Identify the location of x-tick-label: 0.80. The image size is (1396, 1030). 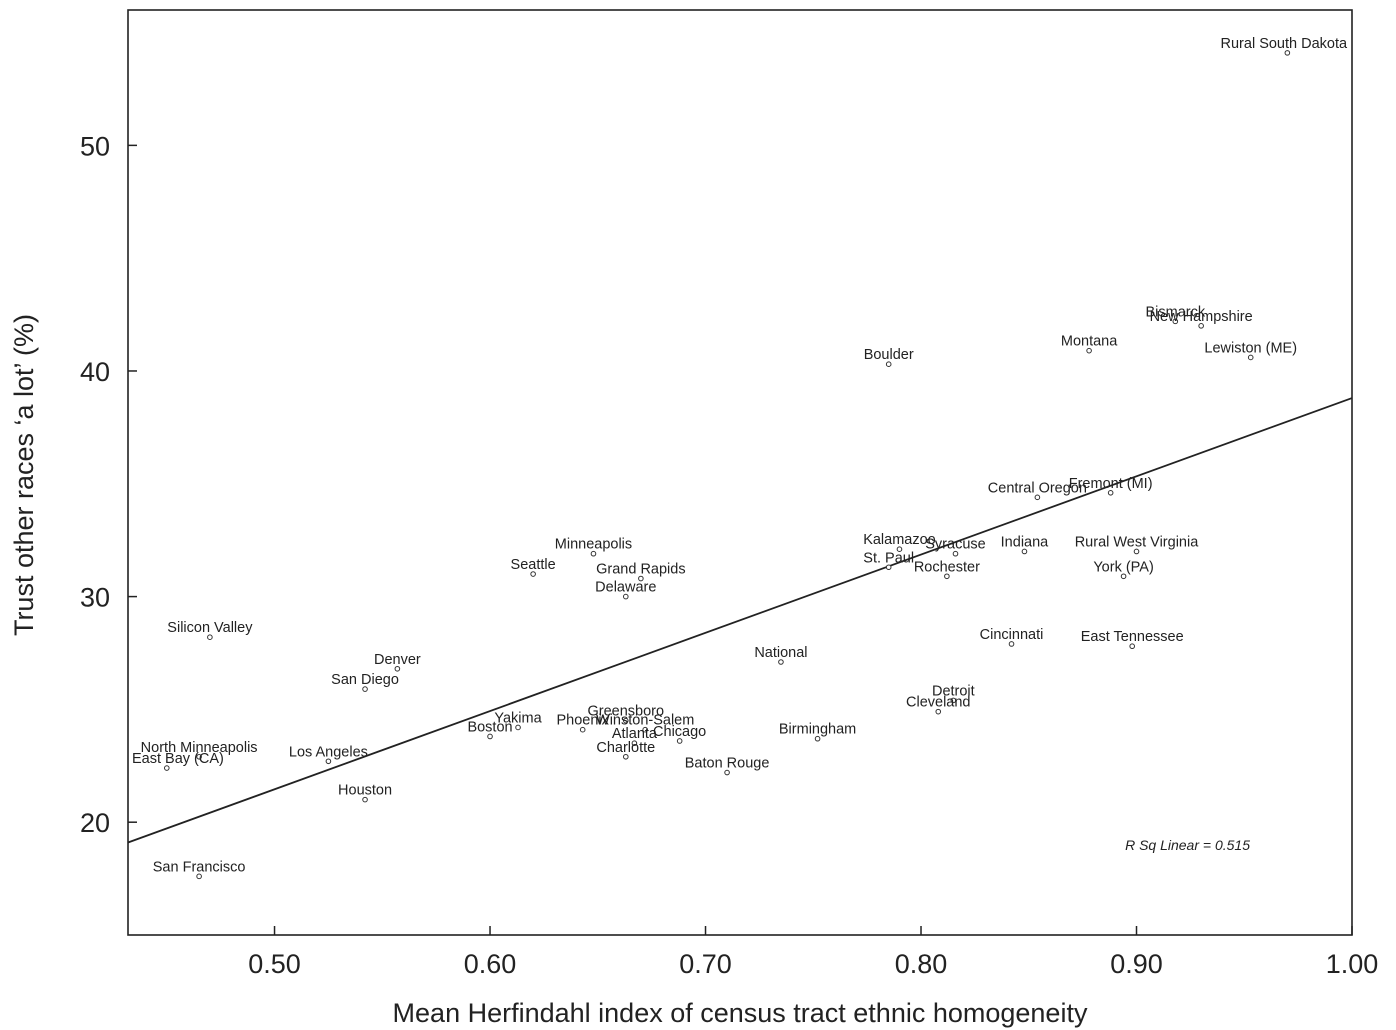
(921, 964).